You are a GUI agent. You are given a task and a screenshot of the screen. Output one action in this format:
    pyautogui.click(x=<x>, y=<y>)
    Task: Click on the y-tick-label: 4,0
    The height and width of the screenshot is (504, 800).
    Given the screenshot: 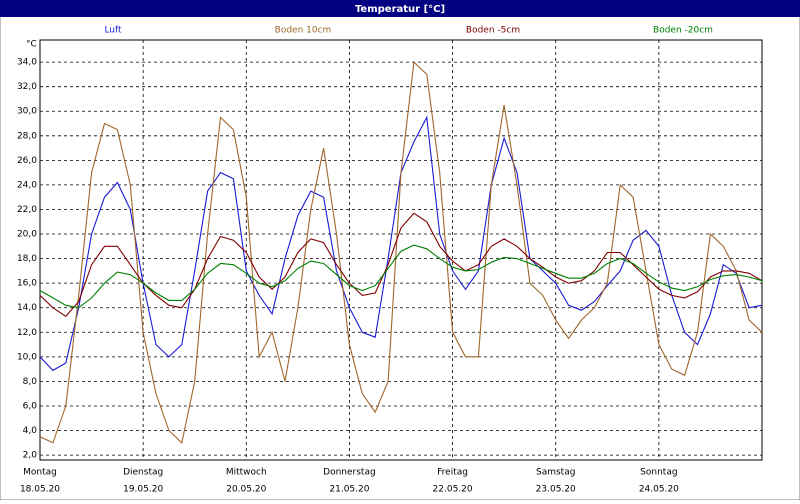 What is the action you would take?
    pyautogui.click(x=30, y=431)
    